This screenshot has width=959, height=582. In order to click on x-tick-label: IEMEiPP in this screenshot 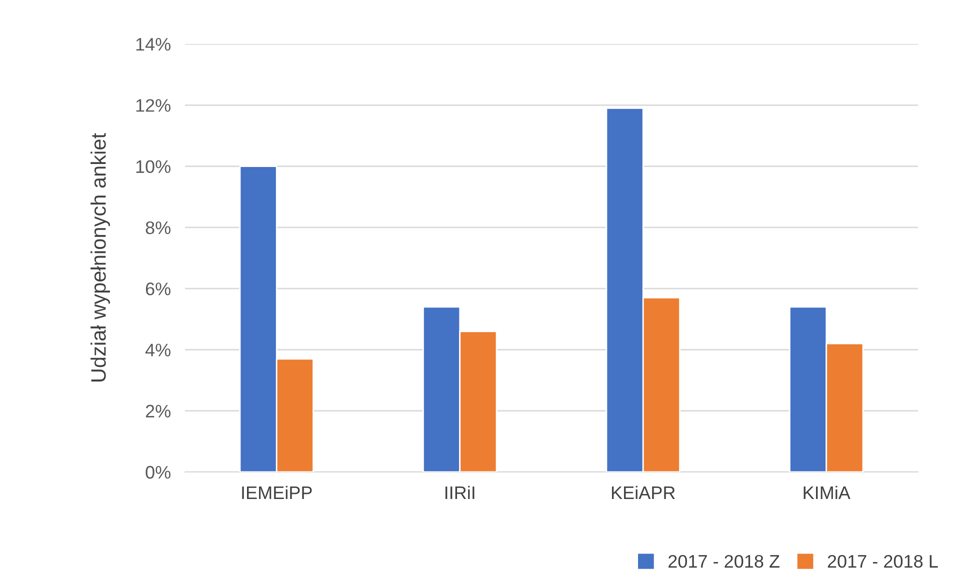, I will do `click(277, 492)`.